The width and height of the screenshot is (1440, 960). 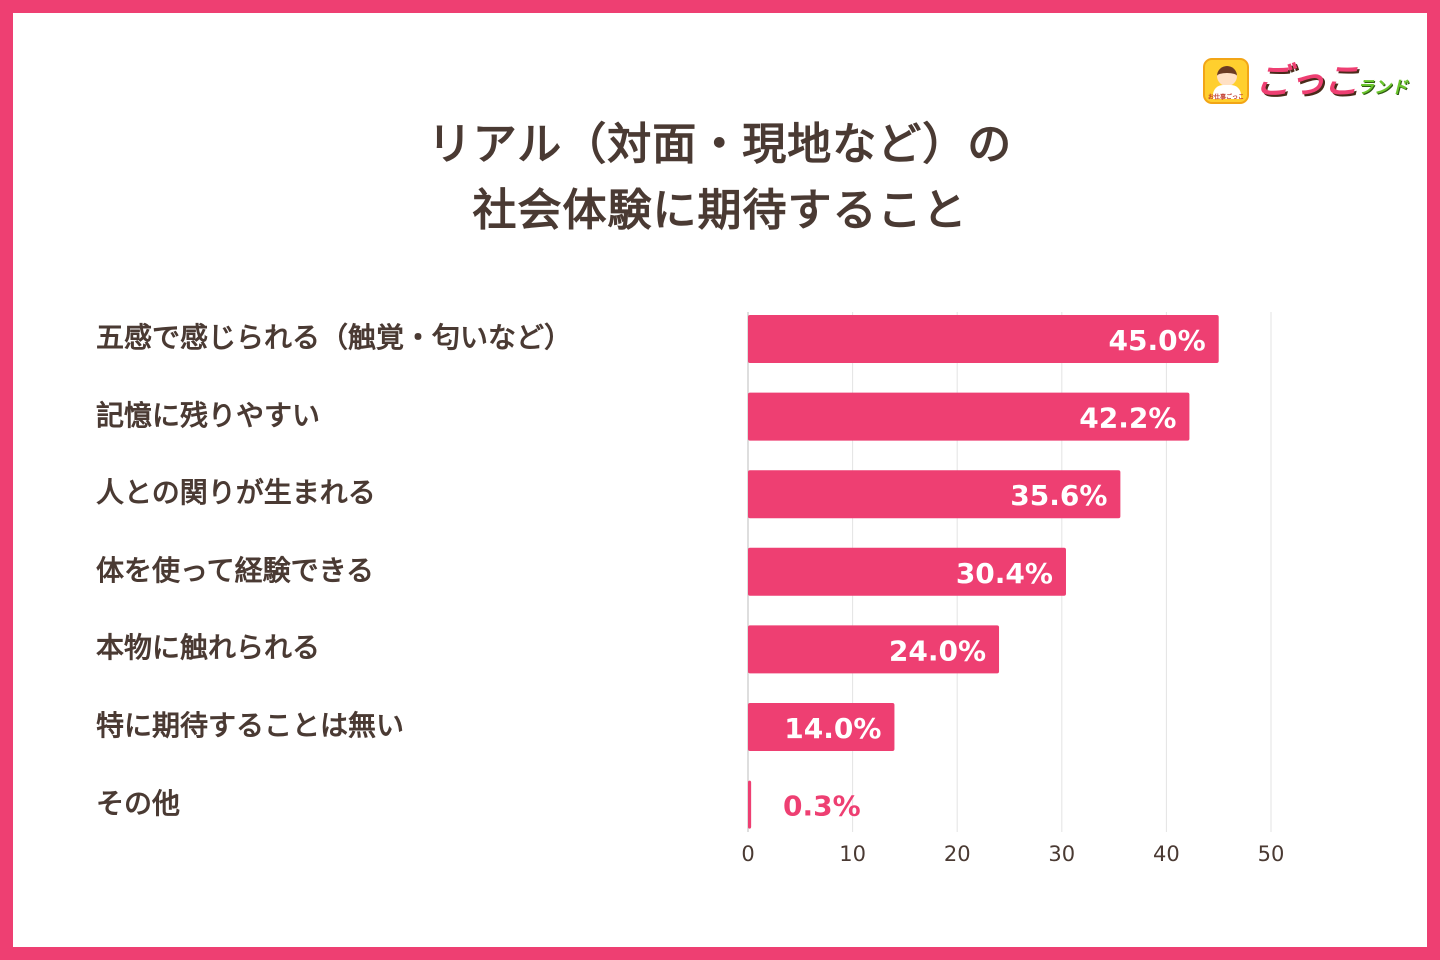 What do you see at coordinates (1271, 854) in the screenshot?
I see `x-tick-label-50: 50` at bounding box center [1271, 854].